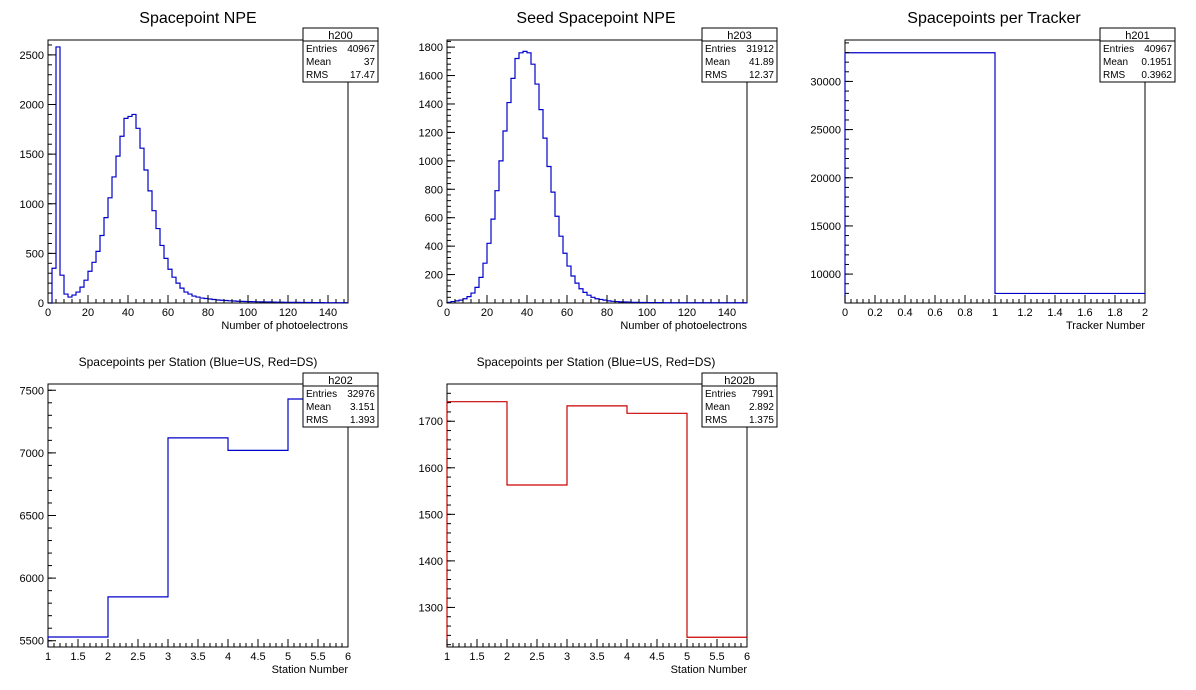 Image resolution: width=1196 pixels, height=690 pixels. What do you see at coordinates (362, 407) in the screenshot?
I see `stats-value: 3.151` at bounding box center [362, 407].